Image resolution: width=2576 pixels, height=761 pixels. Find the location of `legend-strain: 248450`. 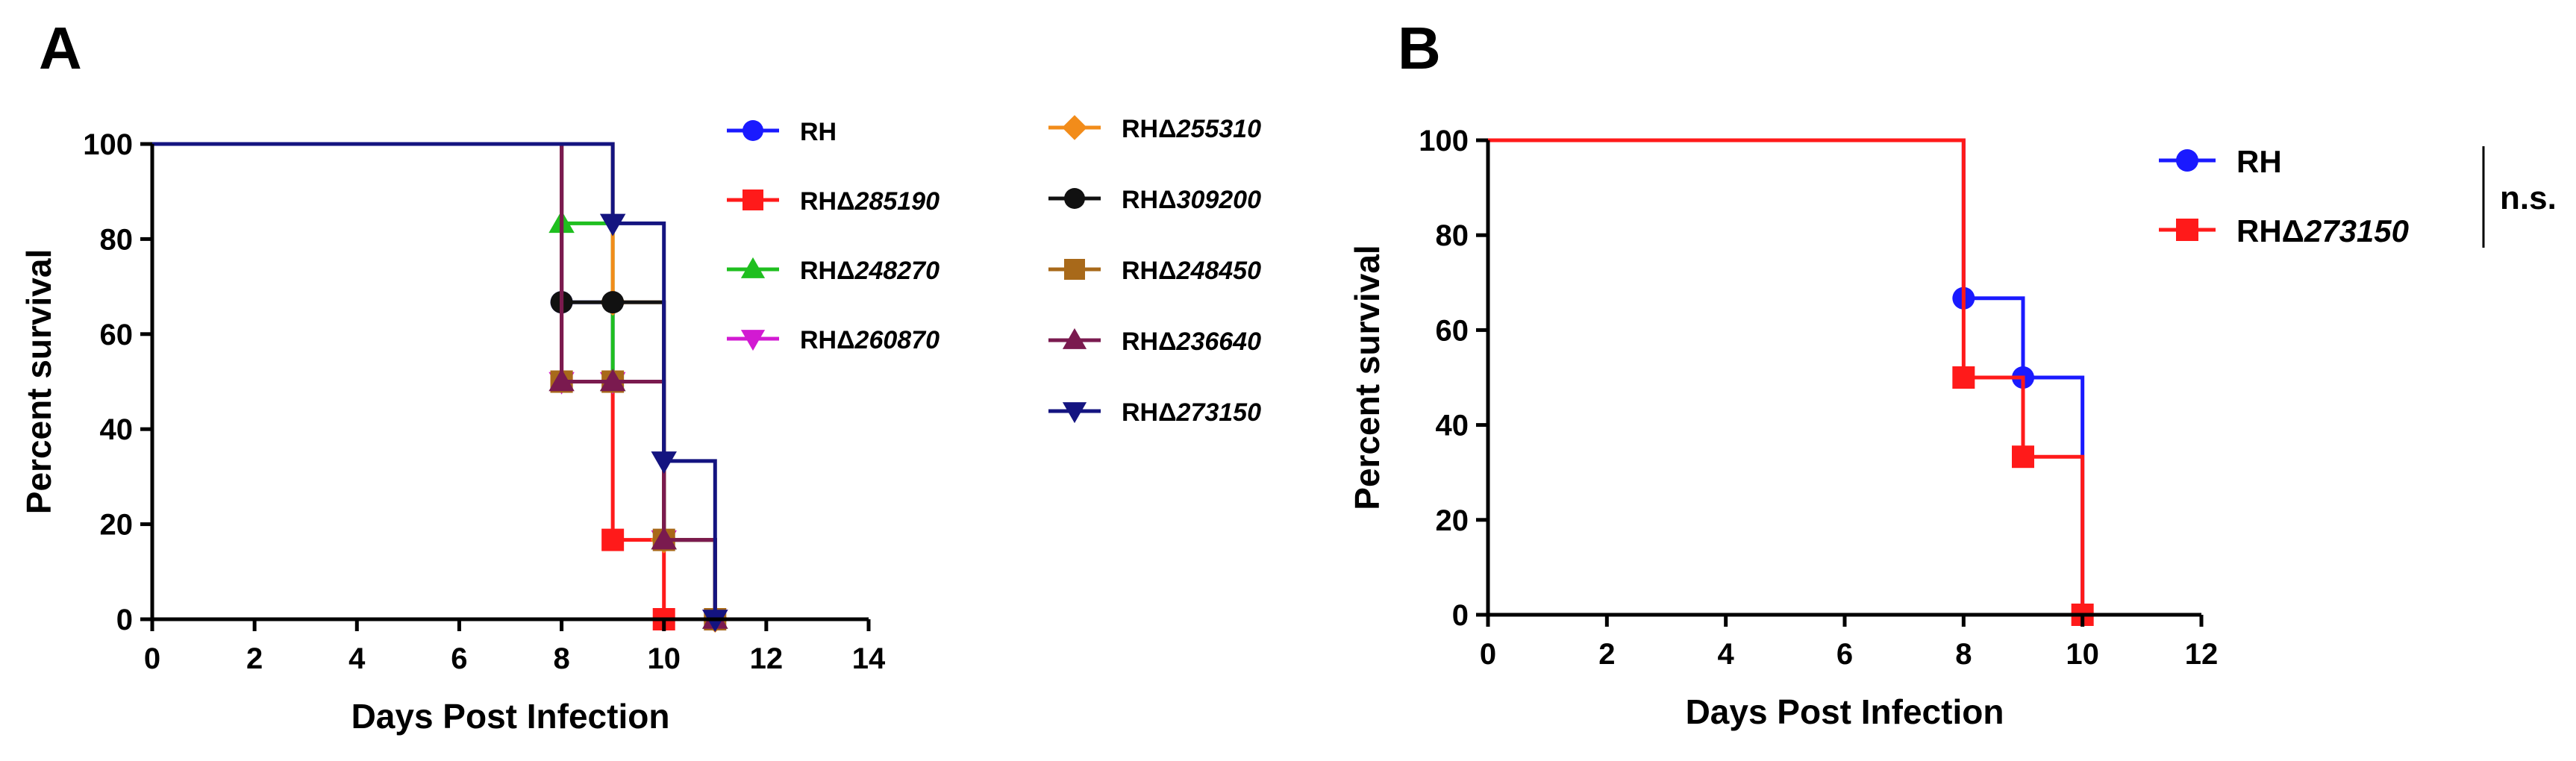

legend-strain: 248450 is located at coordinates (1219, 271).